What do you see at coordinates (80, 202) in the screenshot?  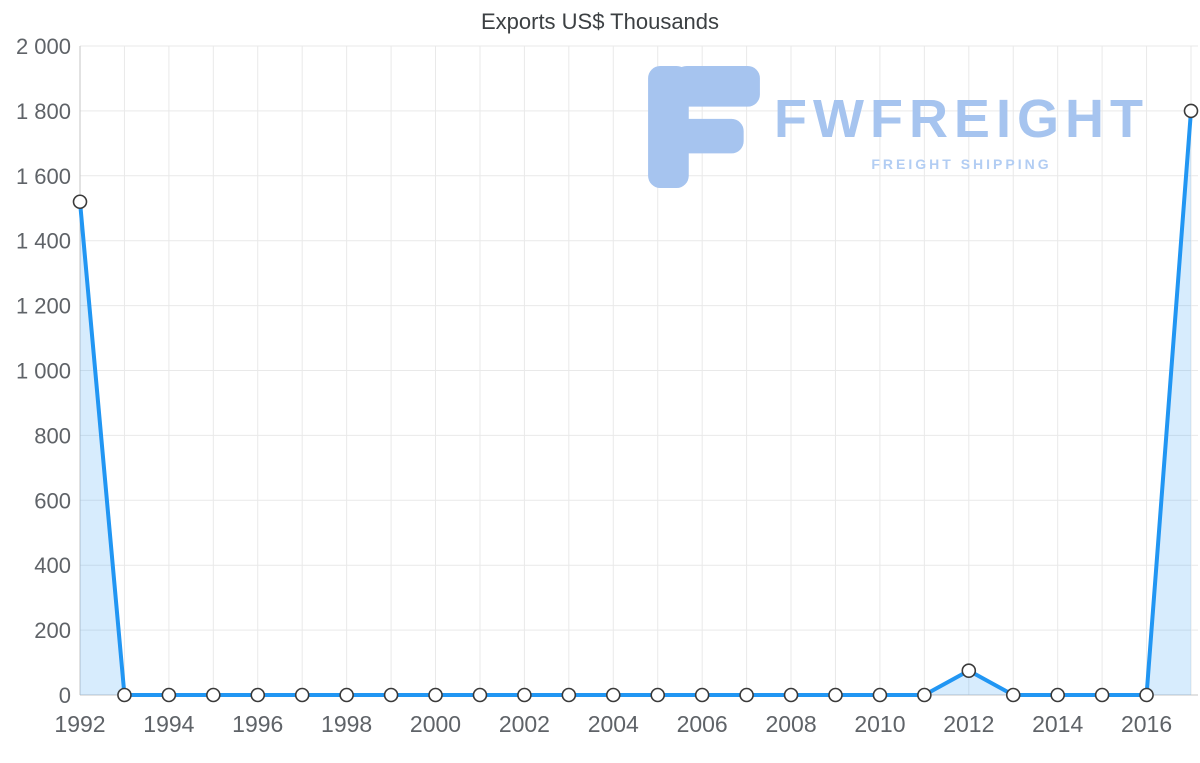 I see `data-point-1992` at bounding box center [80, 202].